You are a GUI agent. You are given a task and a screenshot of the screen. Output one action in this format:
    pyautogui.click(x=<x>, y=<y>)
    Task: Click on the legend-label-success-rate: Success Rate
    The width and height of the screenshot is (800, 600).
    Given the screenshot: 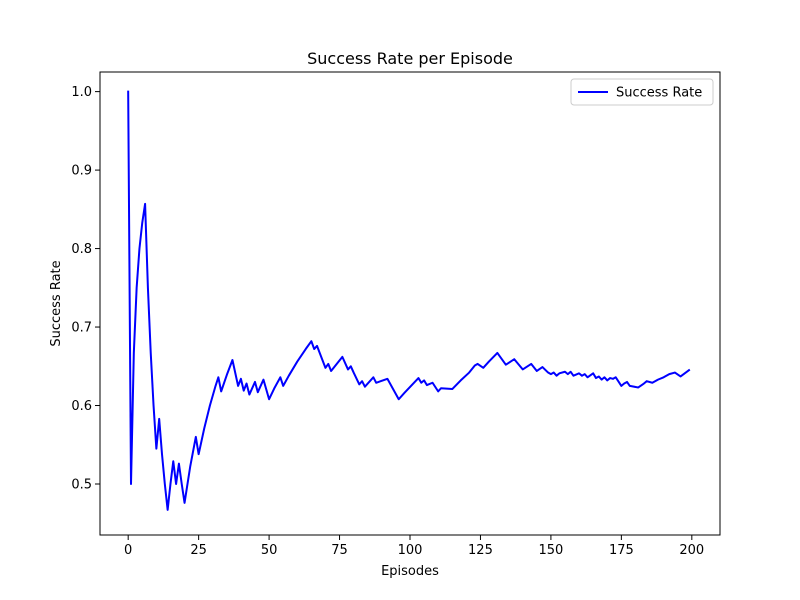 What is the action you would take?
    pyautogui.click(x=659, y=93)
    